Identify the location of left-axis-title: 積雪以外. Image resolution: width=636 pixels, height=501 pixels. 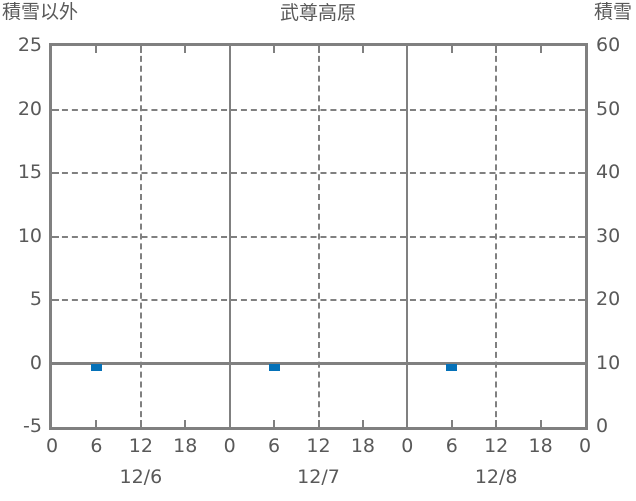
(40, 12).